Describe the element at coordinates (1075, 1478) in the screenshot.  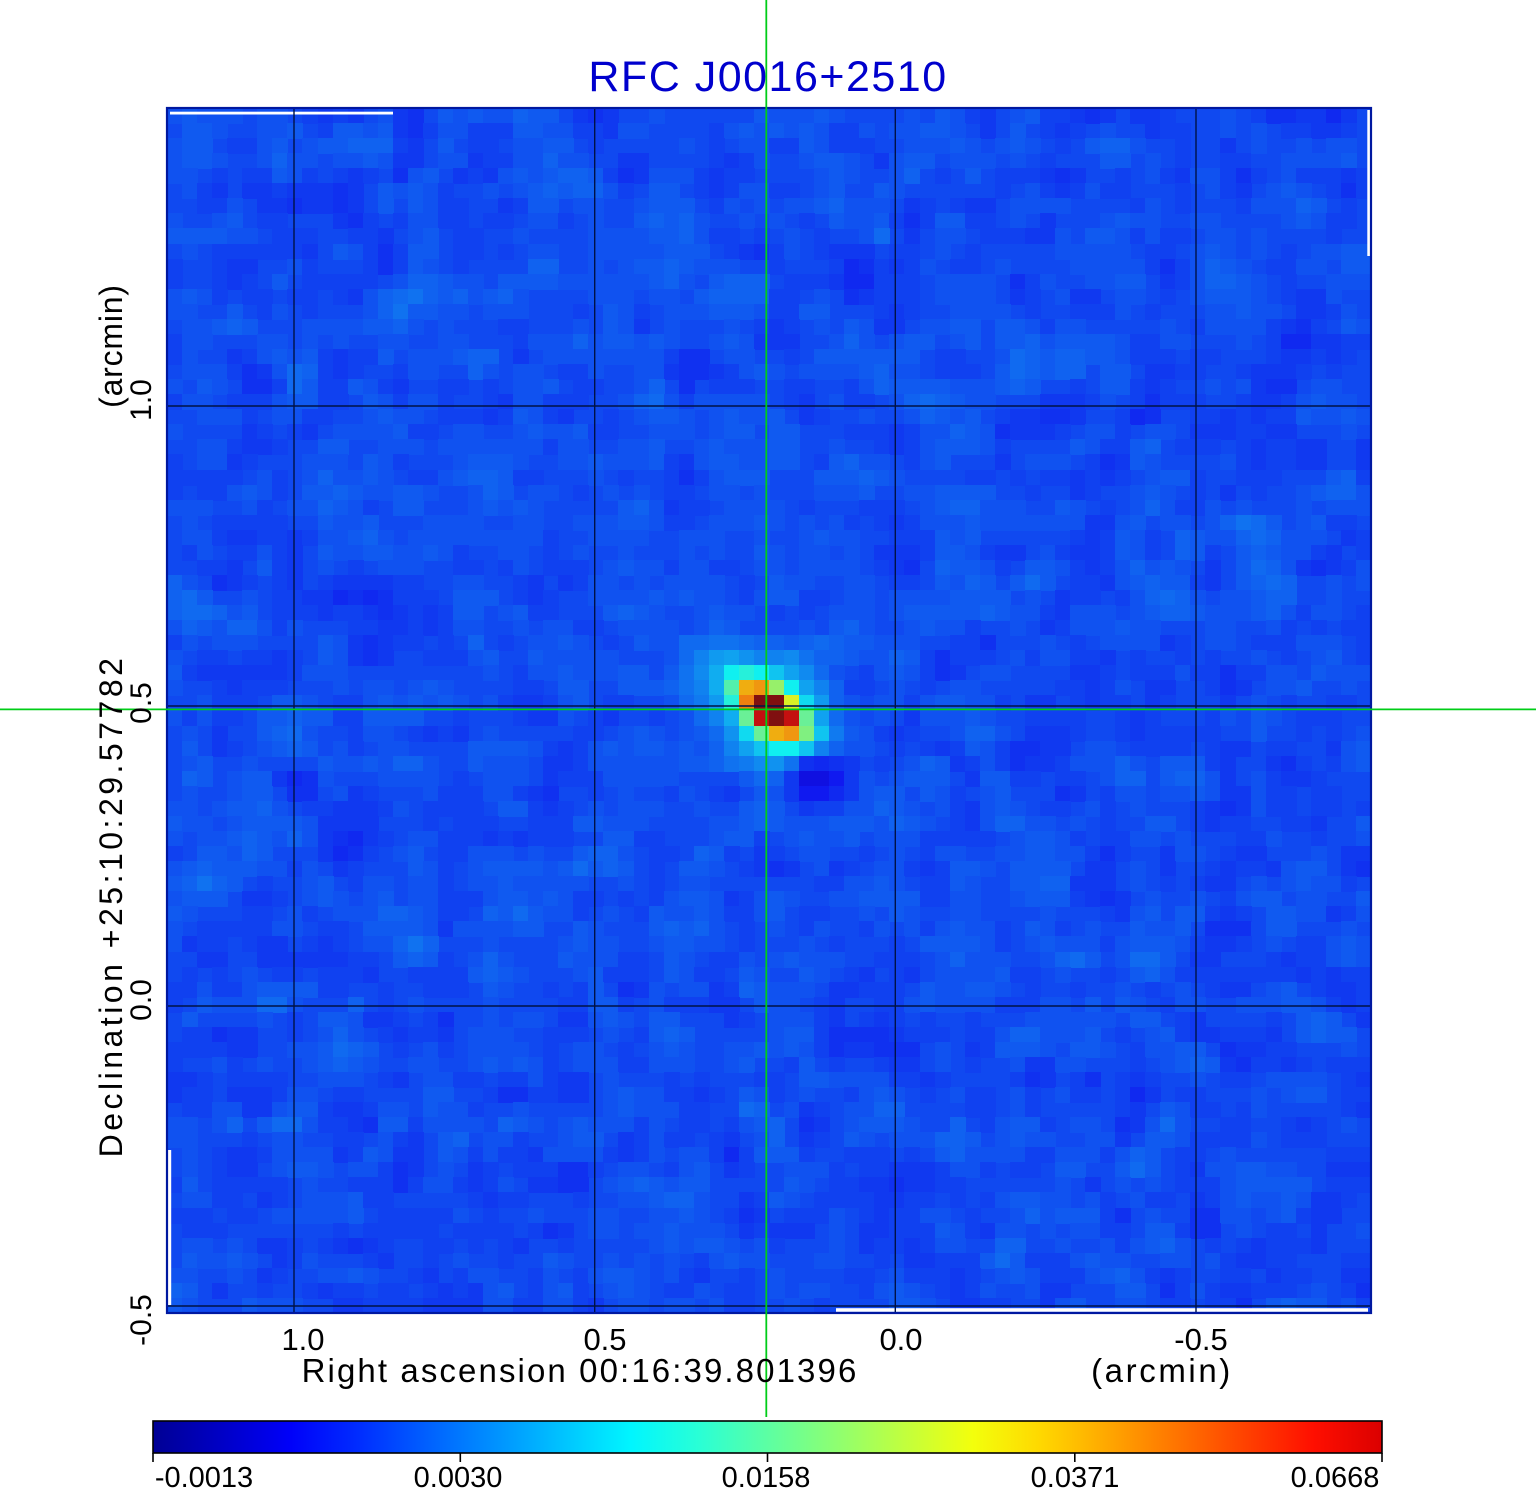
I see `svg-text: 0.0371` at that location.